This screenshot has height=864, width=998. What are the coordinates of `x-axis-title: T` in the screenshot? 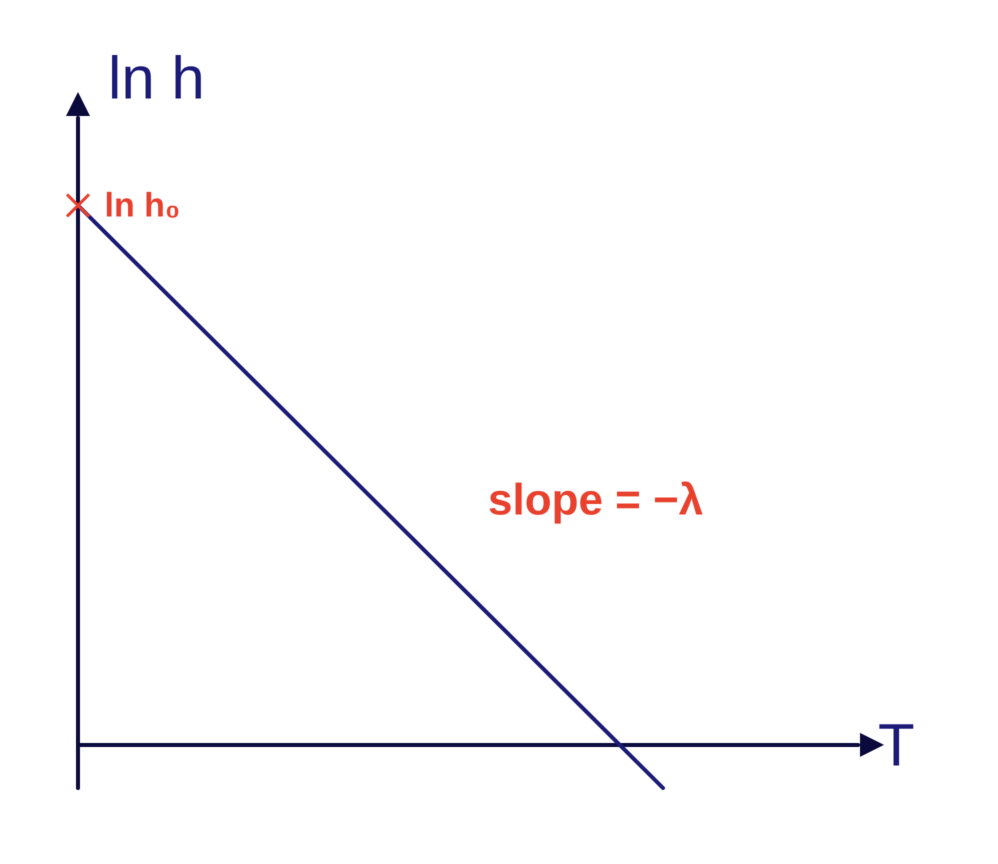 It's located at (896, 744).